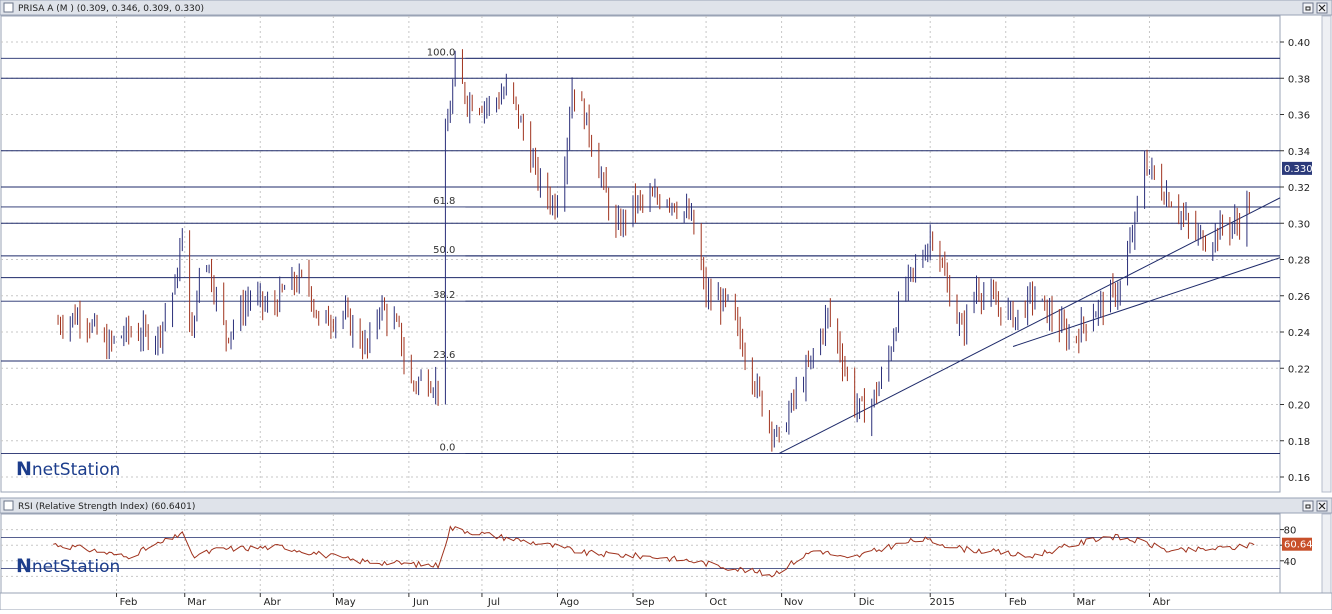 The image size is (1332, 614). What do you see at coordinates (444, 295) in the screenshot?
I see `fib-level-label: 38.2` at bounding box center [444, 295].